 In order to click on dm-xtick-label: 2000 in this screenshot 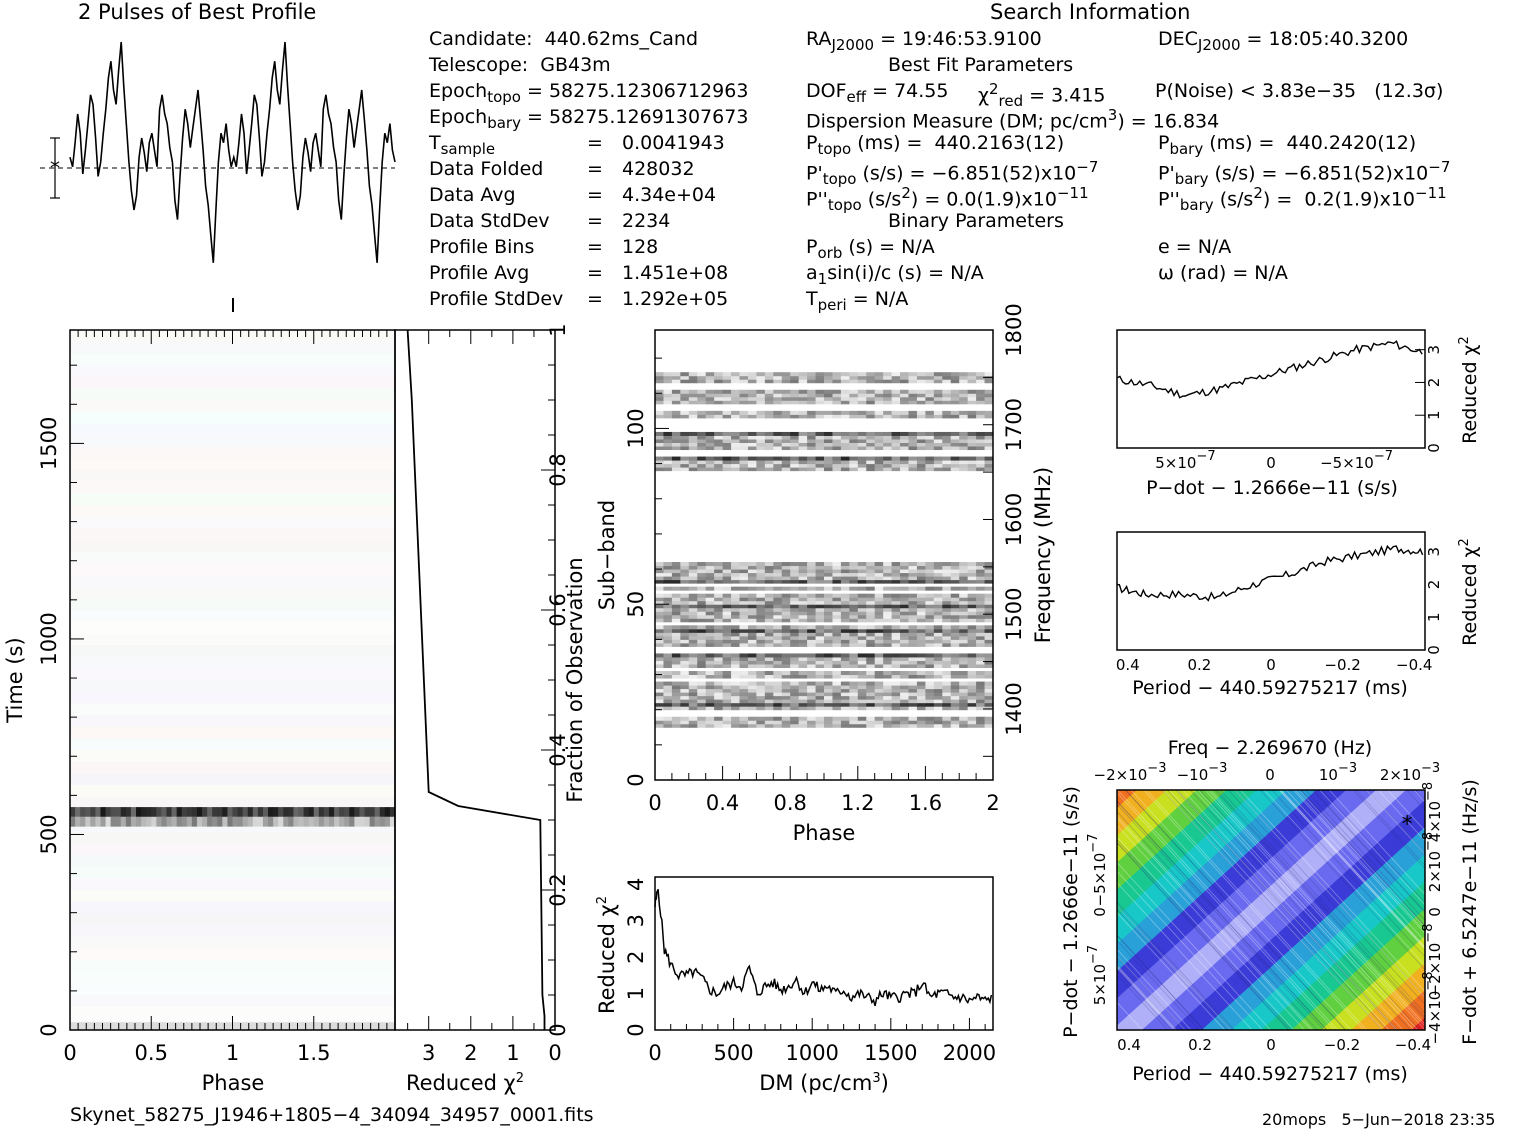, I will do `click(969, 1053)`.